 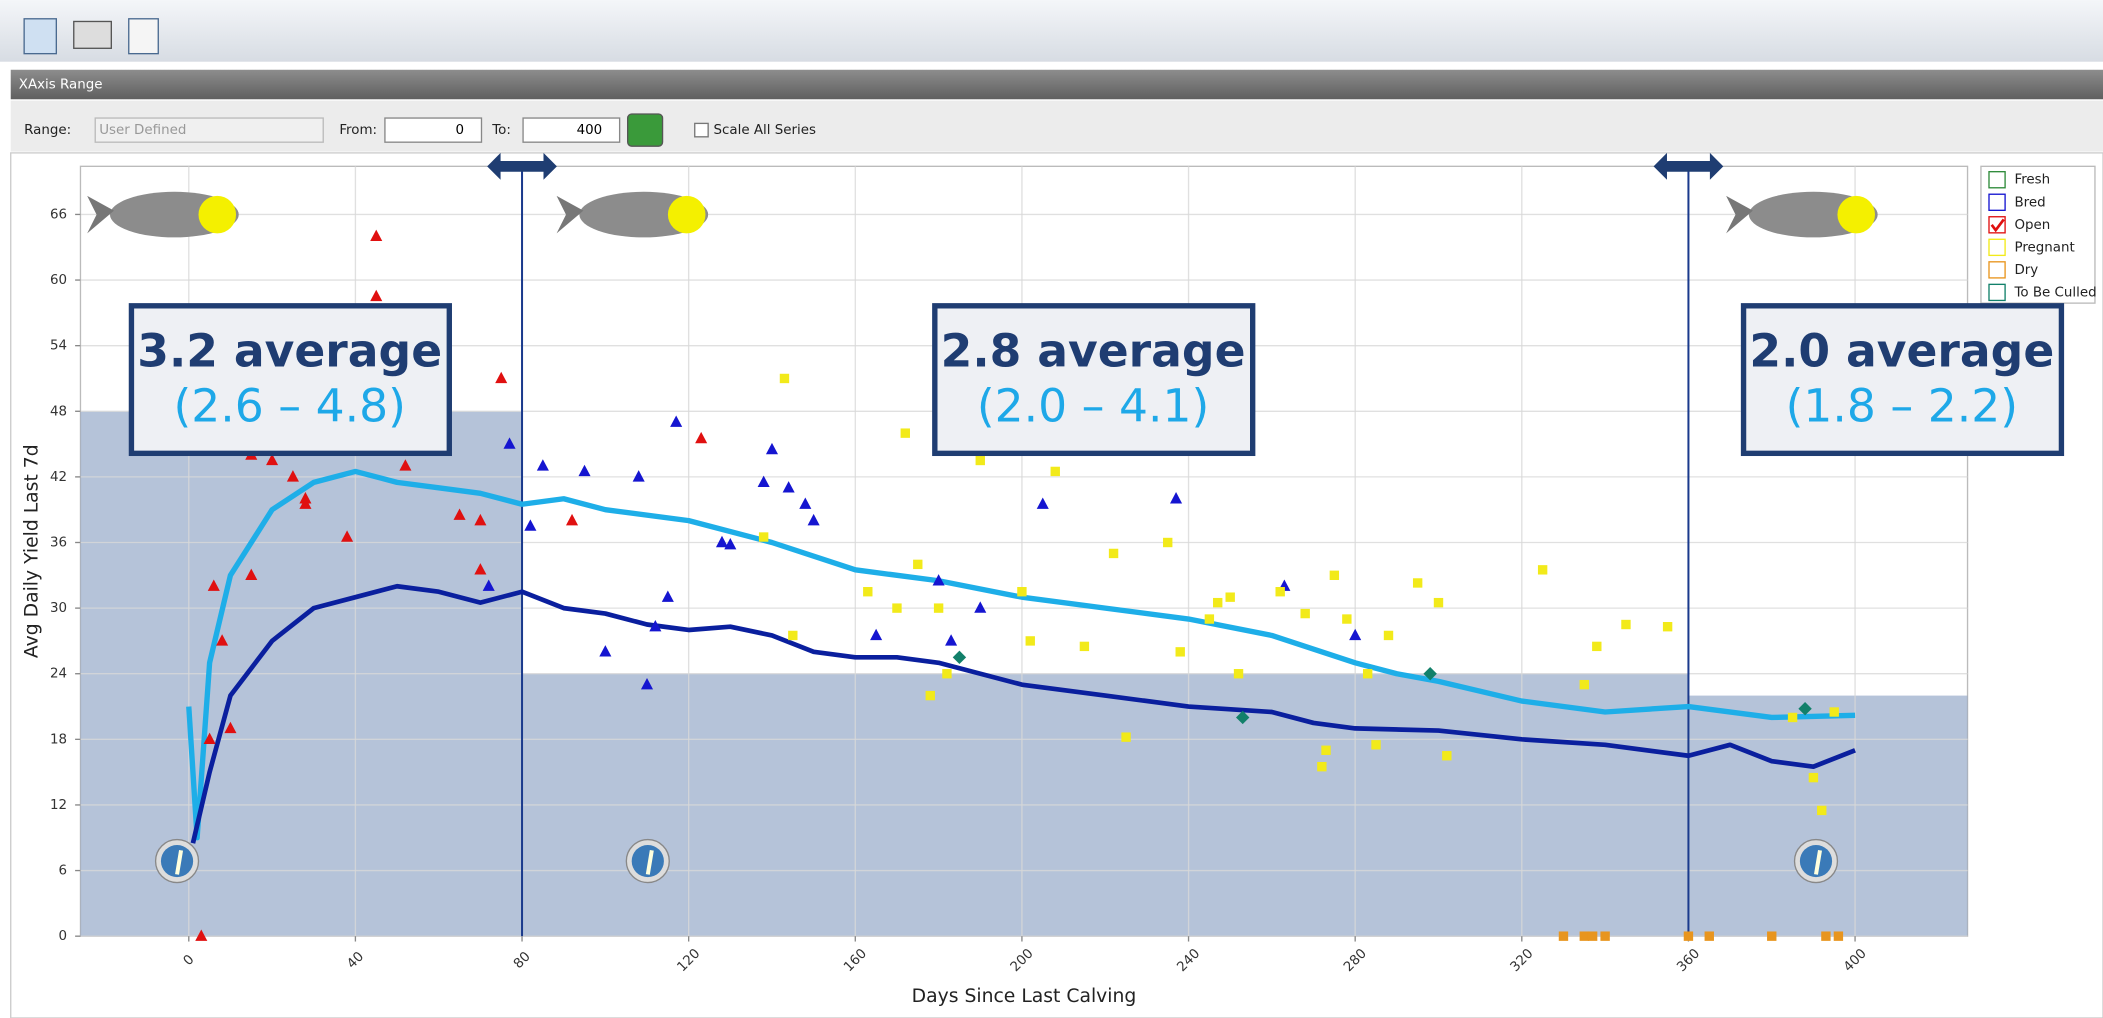 I want to click on y-tick-label: 30, so click(x=58, y=608).